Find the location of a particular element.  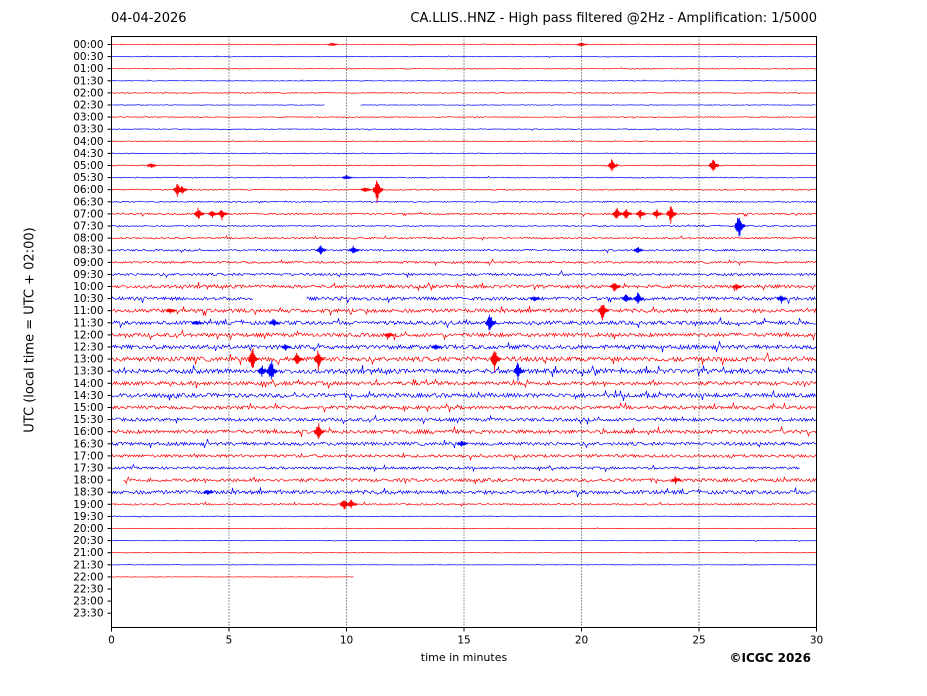

y-tick-label: 03:00 is located at coordinates (88, 118).